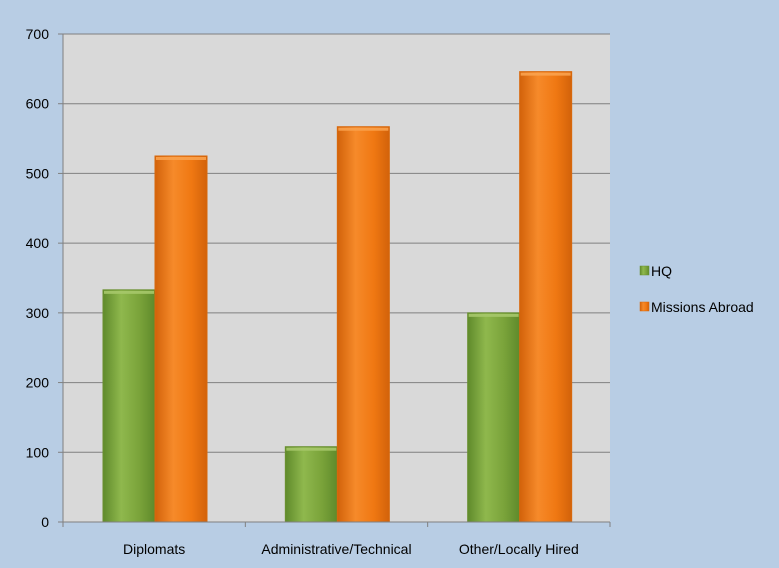  Describe the element at coordinates (38, 243) in the screenshot. I see `y-tick-label: 400` at that location.